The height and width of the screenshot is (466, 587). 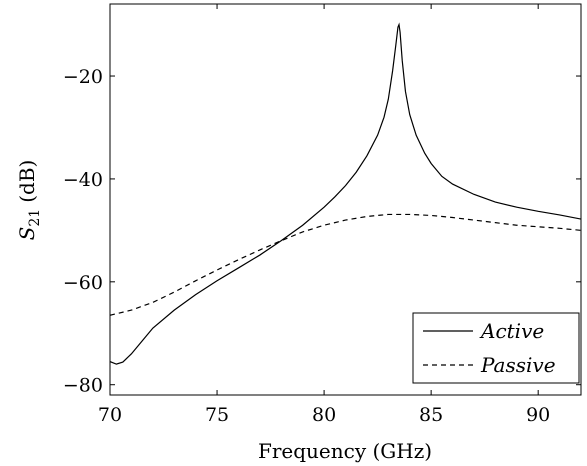 I want to click on y-axis-label-symbol: S, so click(x=27, y=234).